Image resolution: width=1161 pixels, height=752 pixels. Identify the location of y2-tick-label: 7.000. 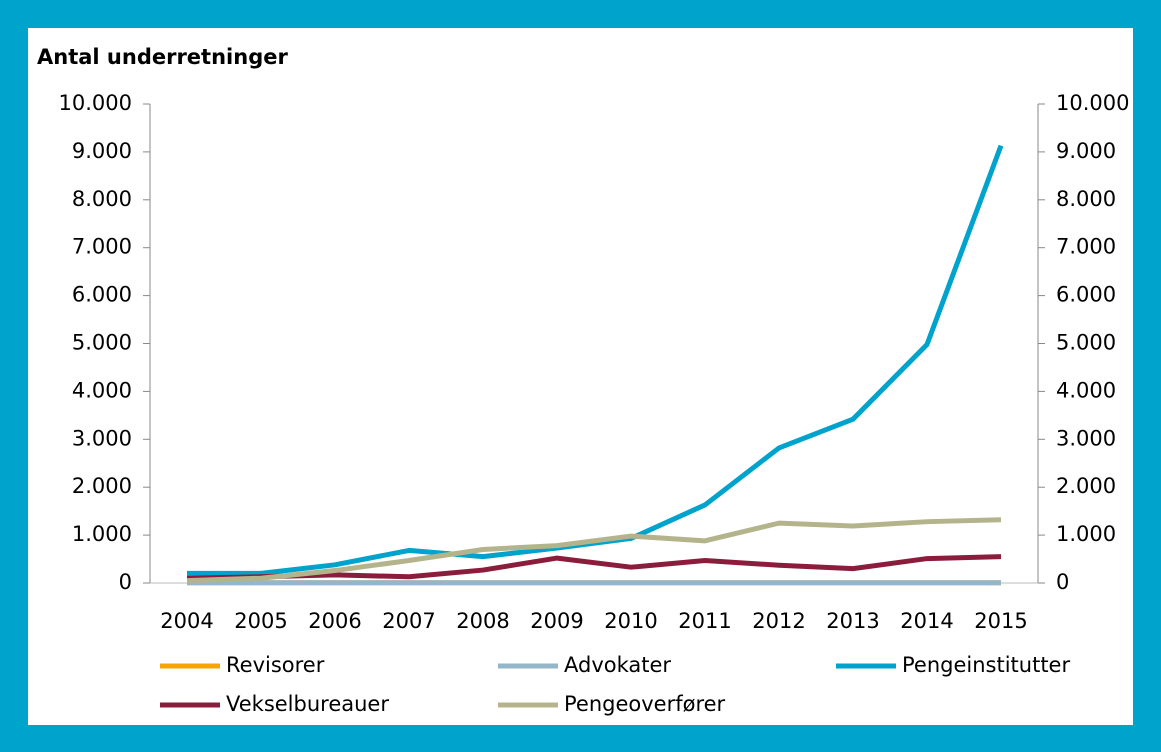
(1086, 247).